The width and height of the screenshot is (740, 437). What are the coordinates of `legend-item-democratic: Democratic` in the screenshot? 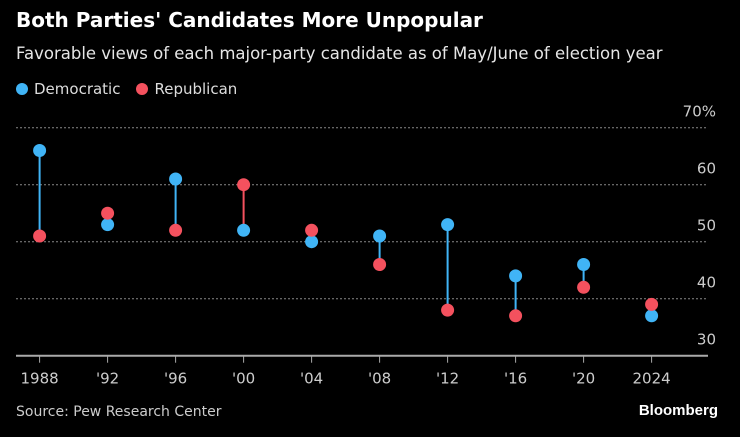 It's located at (68, 89).